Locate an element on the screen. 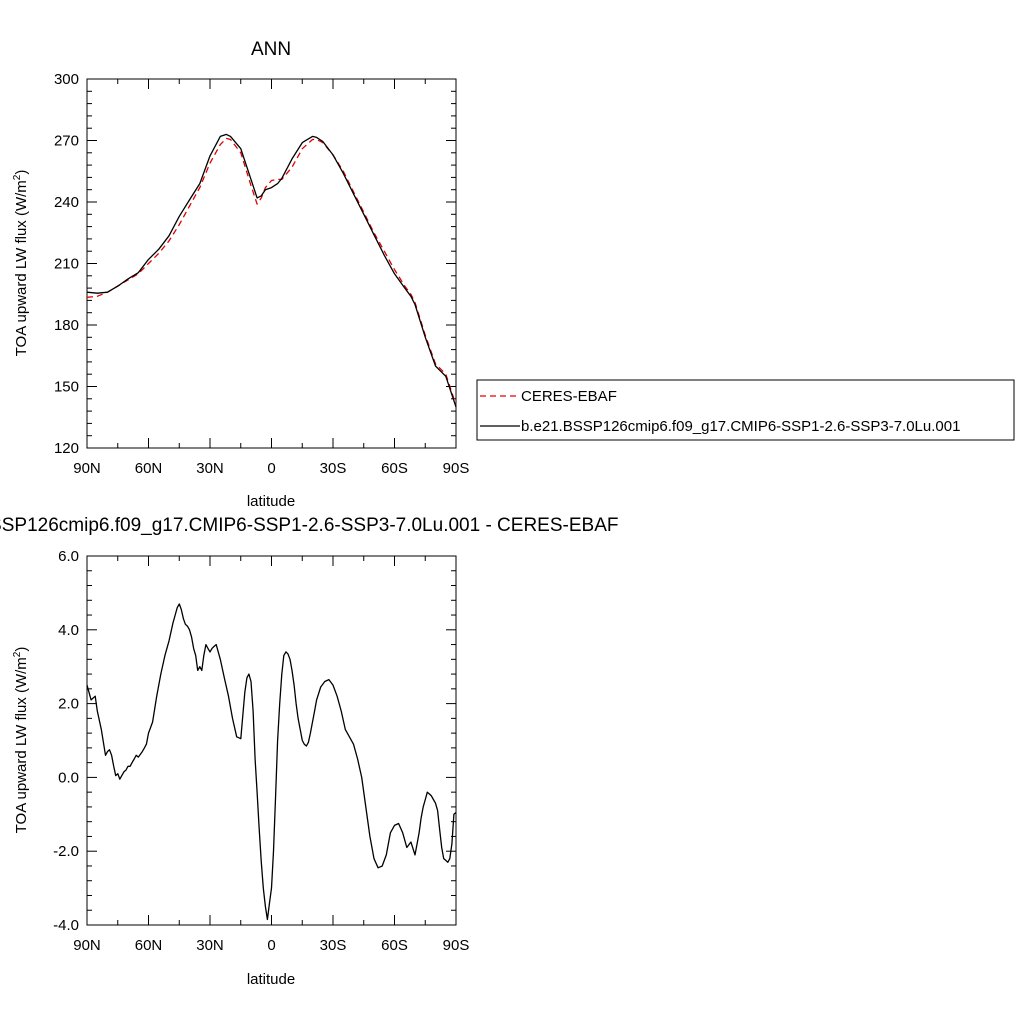 The width and height of the screenshot is (1024, 1024). bottom-x-tick-label: 30N is located at coordinates (210, 945).